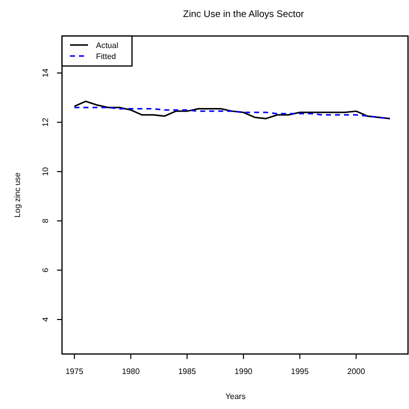  Describe the element at coordinates (356, 371) in the screenshot. I see `x-tick-label: 2000` at that location.